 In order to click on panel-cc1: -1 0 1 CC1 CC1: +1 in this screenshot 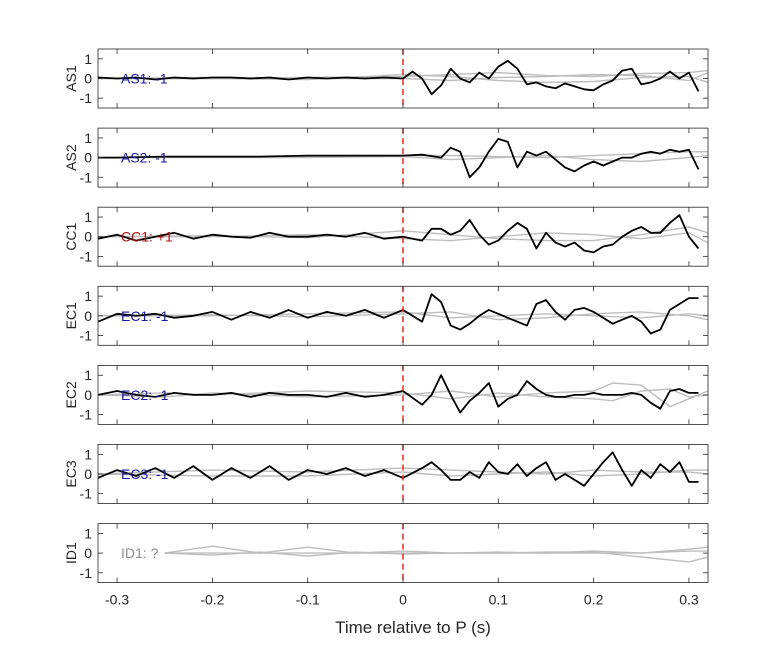, I will do `click(386, 236)`.